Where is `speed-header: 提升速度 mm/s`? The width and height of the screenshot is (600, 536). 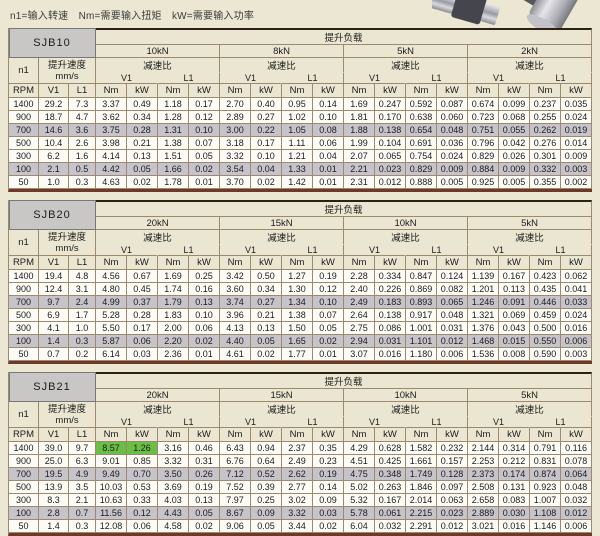 speed-header: 提升速度 mm/s is located at coordinates (68, 243).